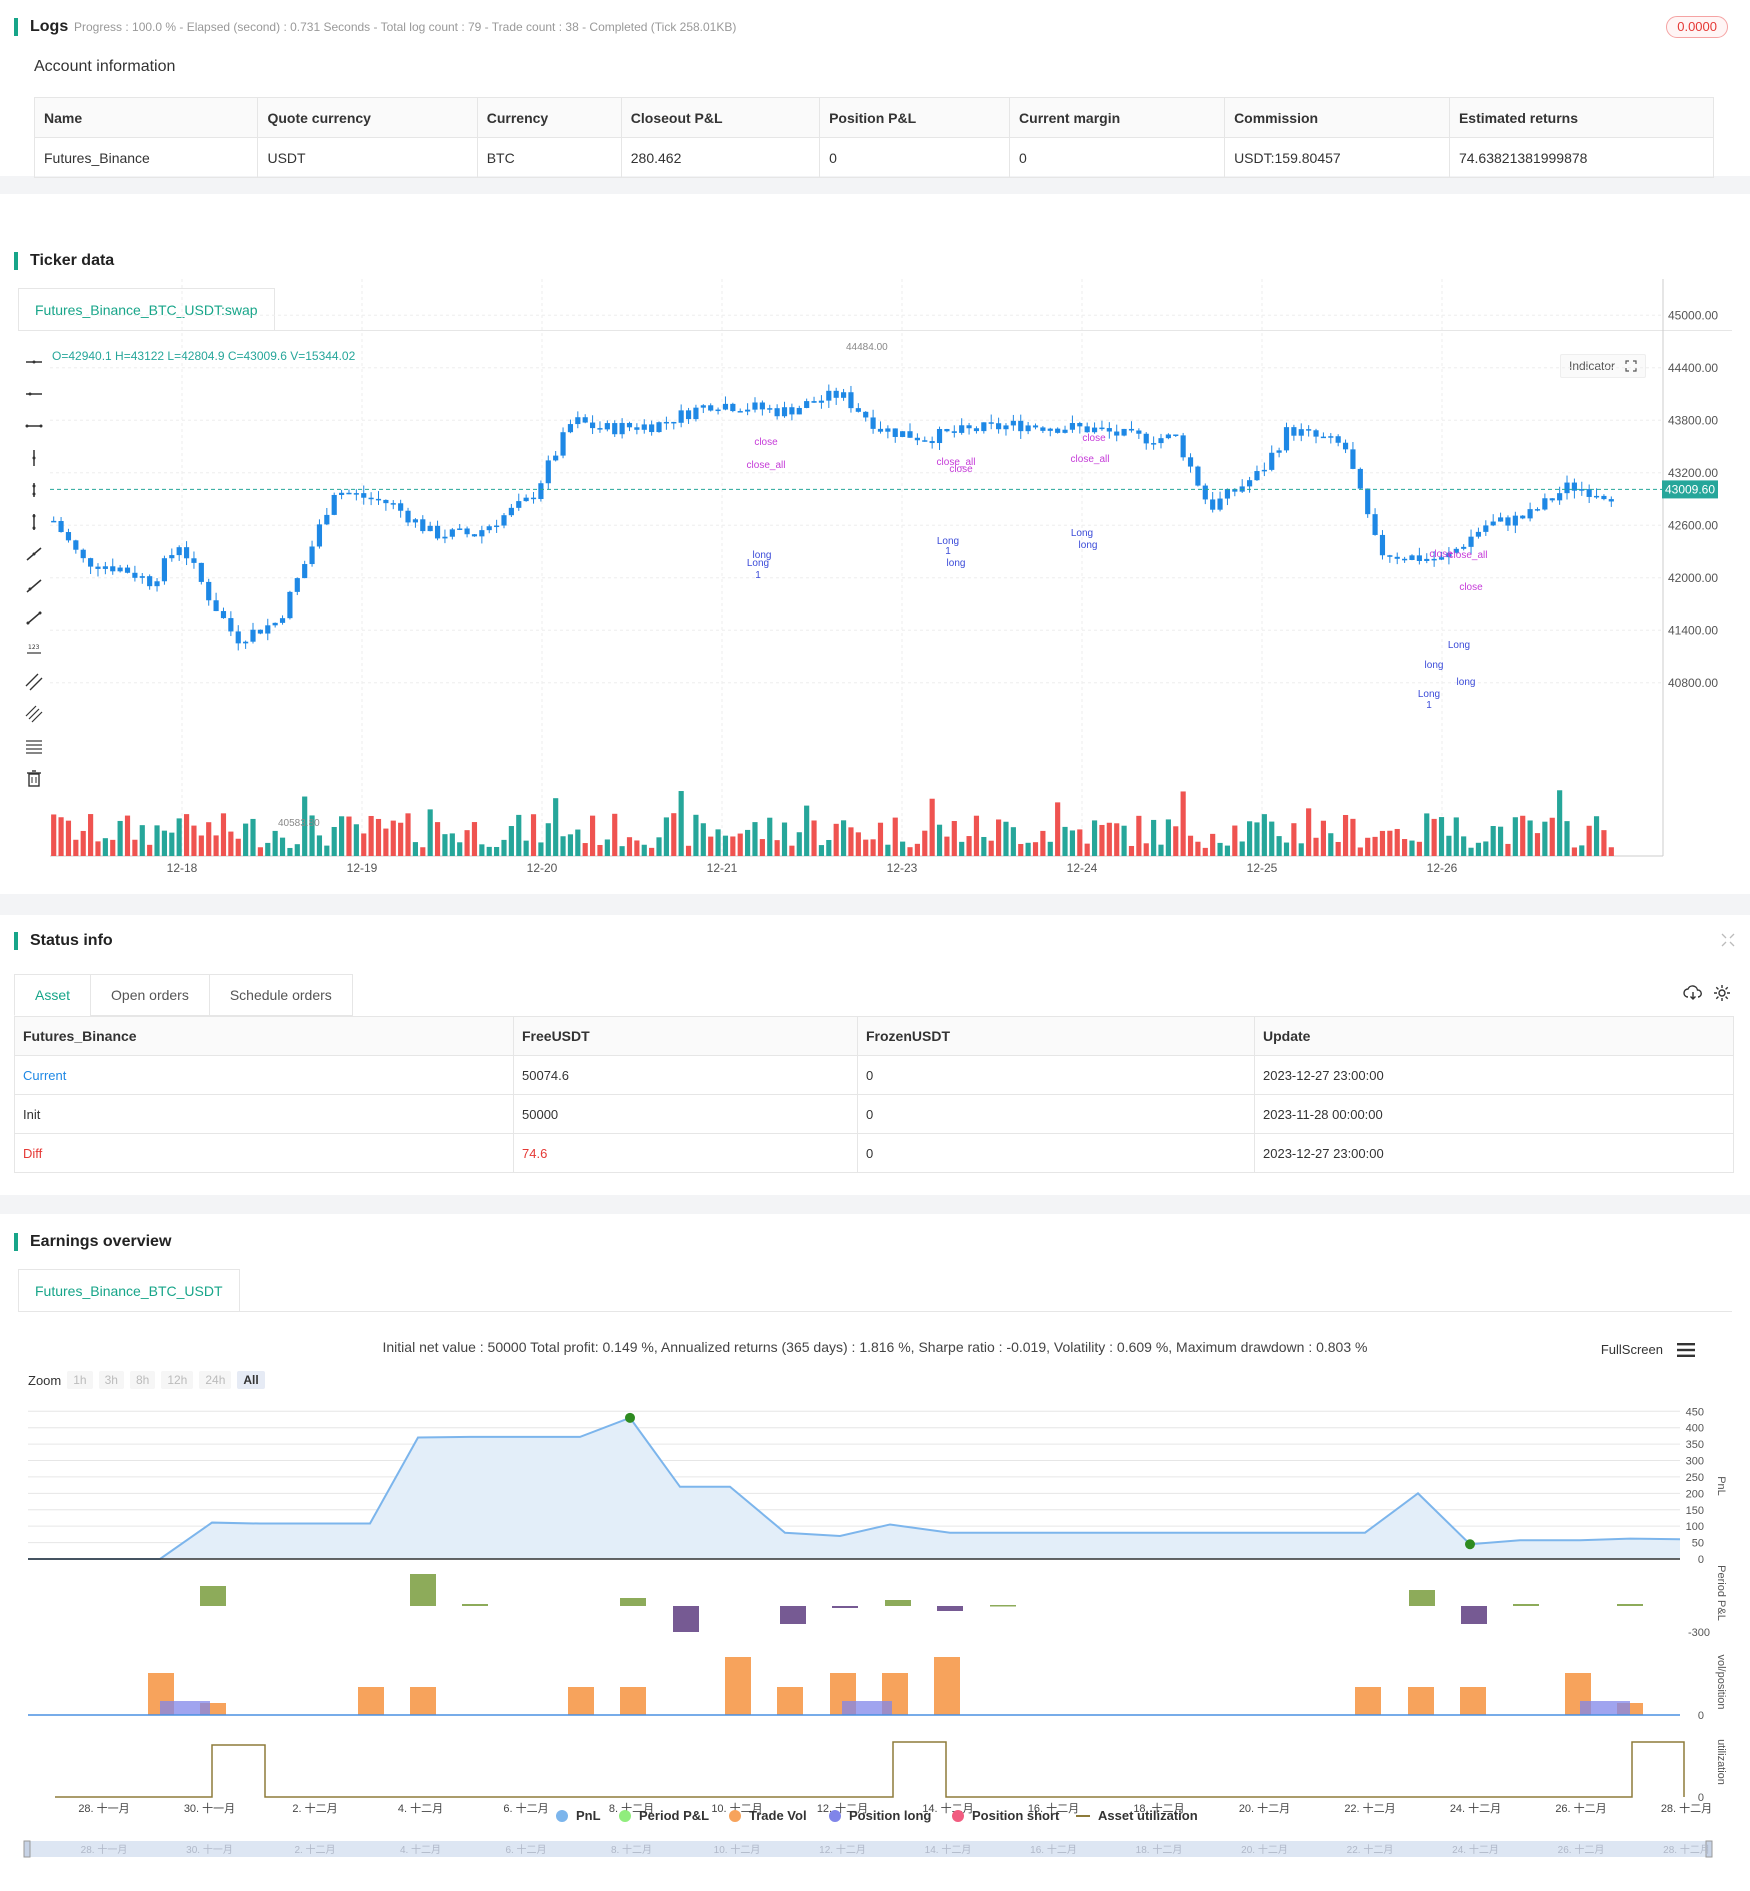 The image size is (1750, 1891). Describe the element at coordinates (150, 995) in the screenshot. I see `tab-open-orders: Open orders` at that location.